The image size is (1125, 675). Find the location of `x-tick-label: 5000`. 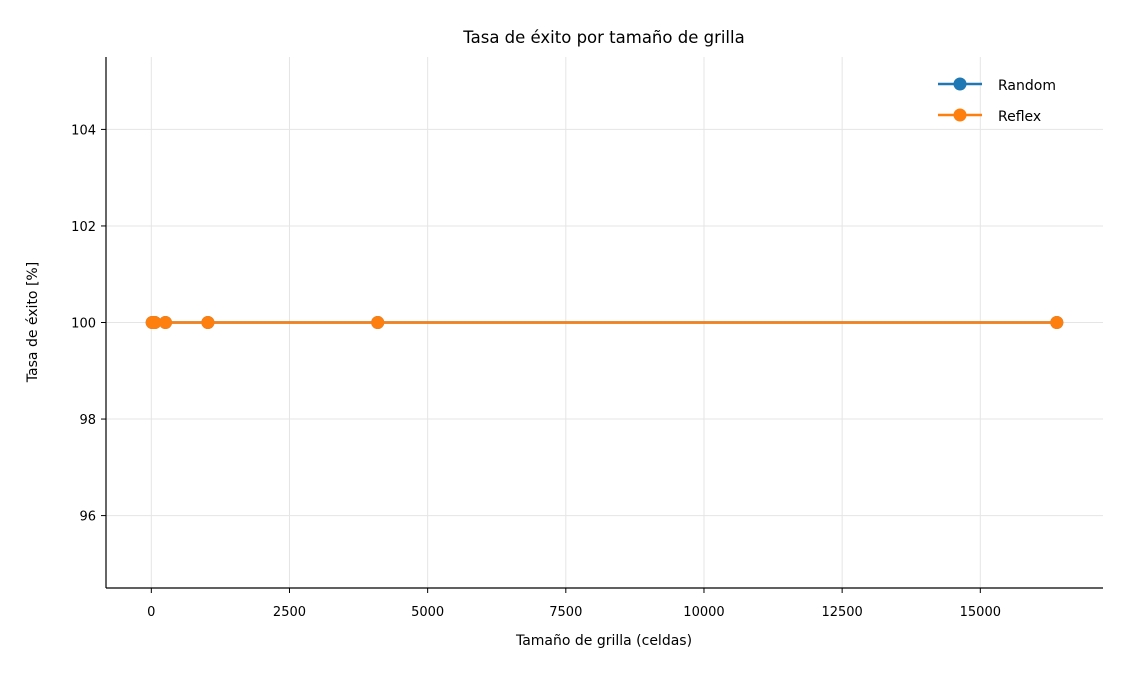

x-tick-label: 5000 is located at coordinates (427, 612).